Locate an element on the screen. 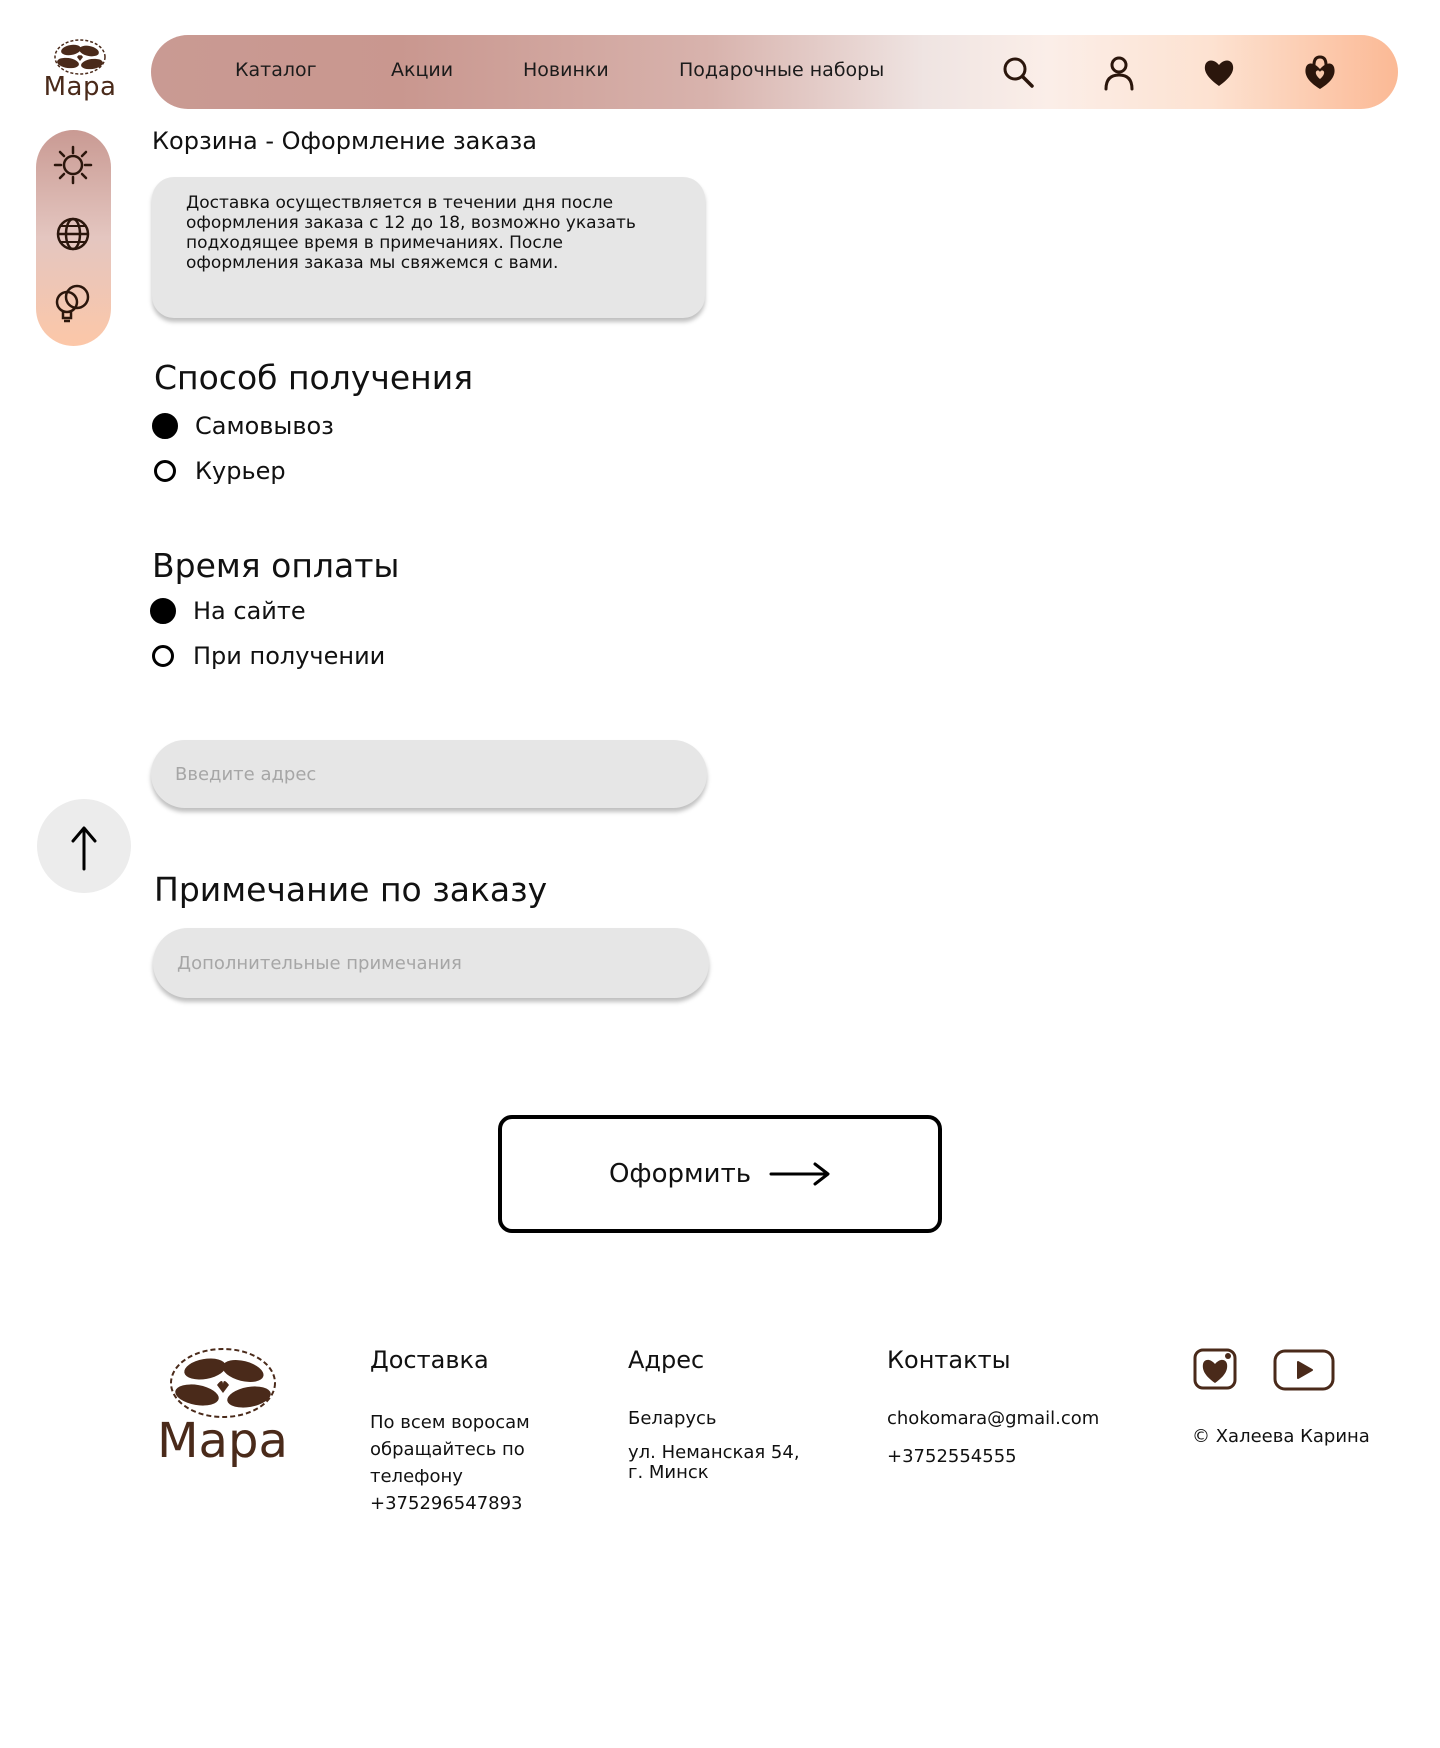 The image size is (1440, 1748). footer-address-city-line: г. Минск is located at coordinates (668, 1472).